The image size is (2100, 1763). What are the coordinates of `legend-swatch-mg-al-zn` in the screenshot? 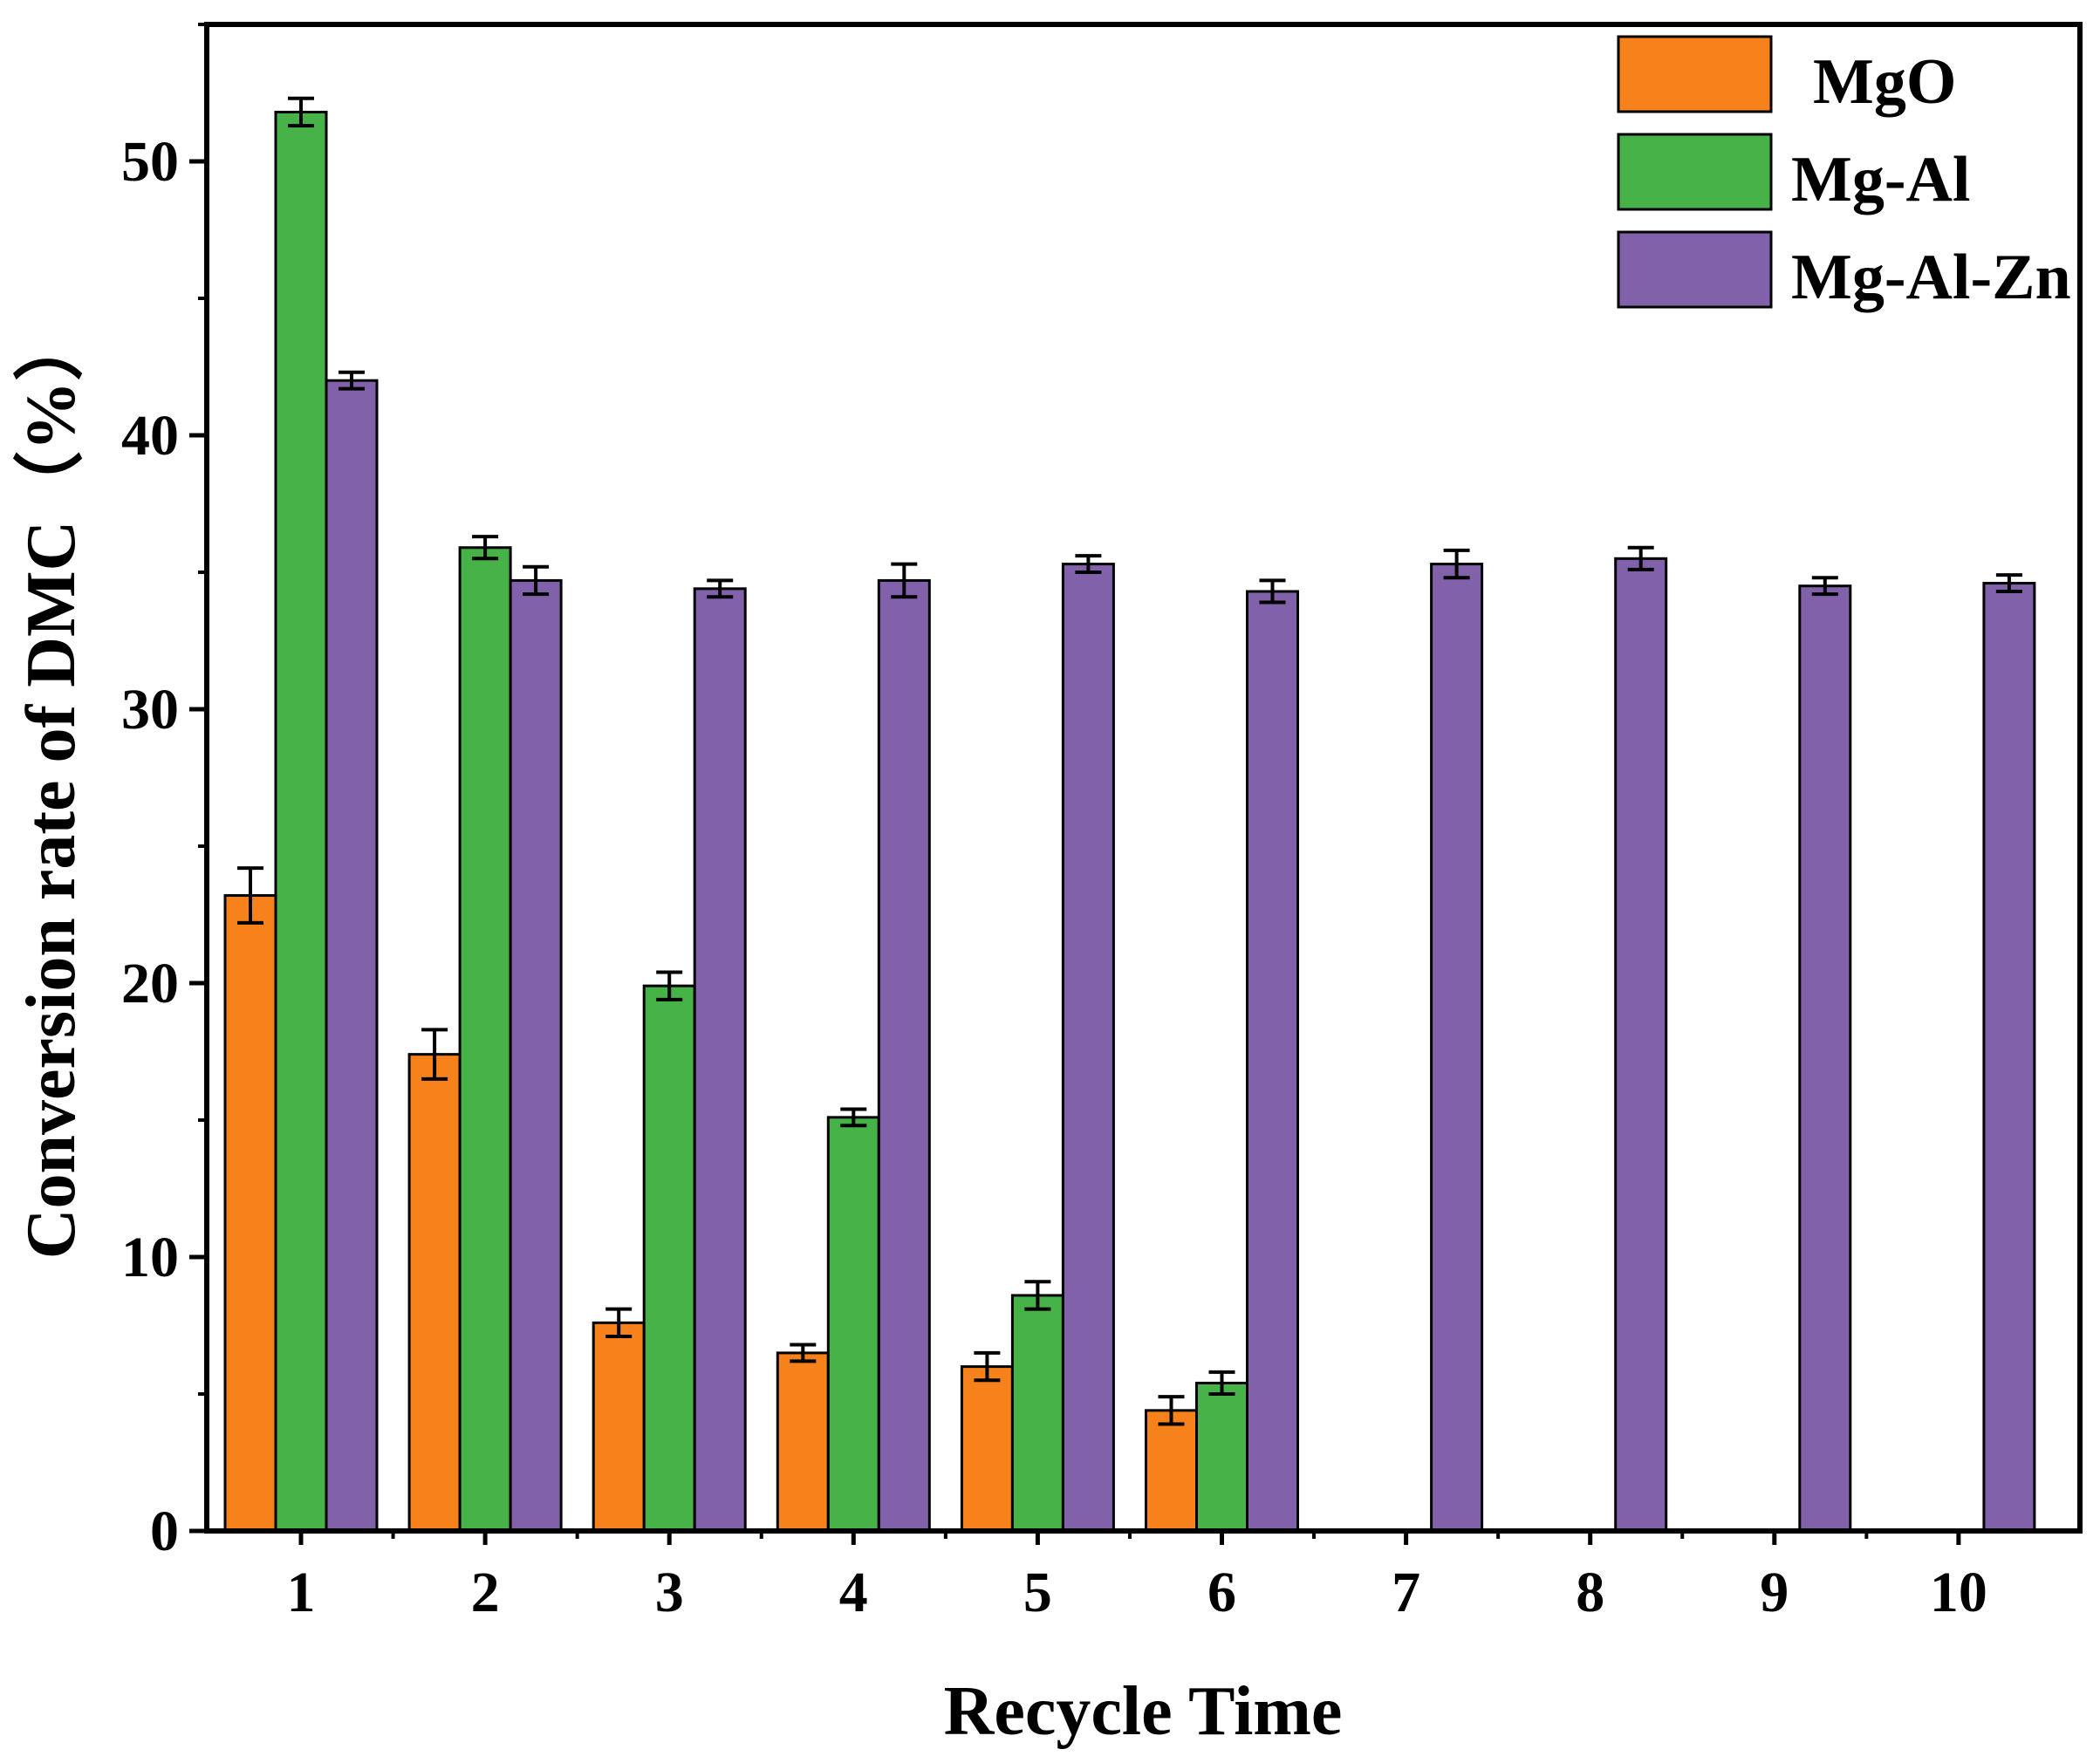 It's located at (1695, 269).